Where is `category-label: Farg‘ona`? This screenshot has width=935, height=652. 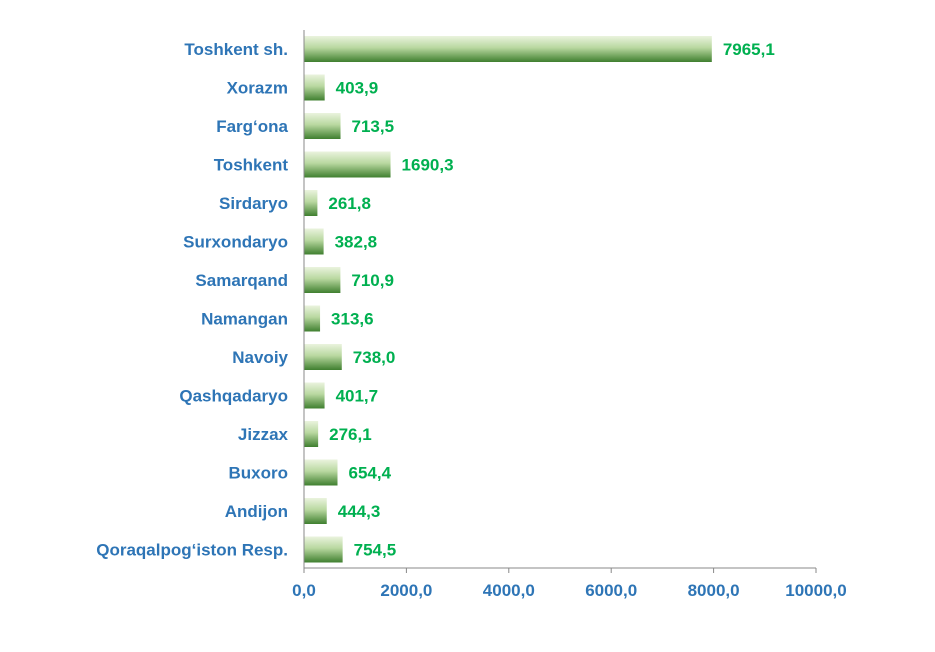 category-label: Farg‘ona is located at coordinates (252, 126).